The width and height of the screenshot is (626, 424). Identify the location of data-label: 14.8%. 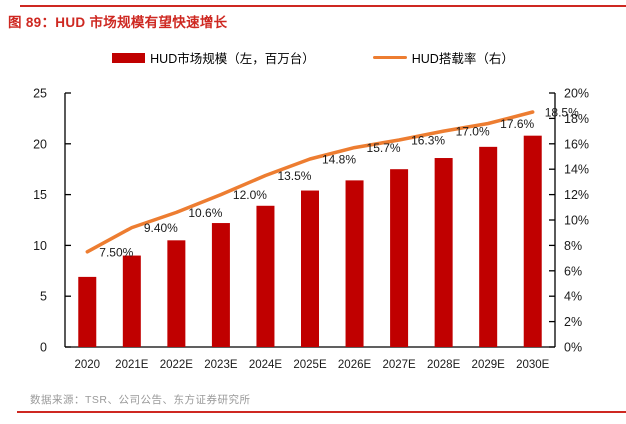
(339, 160).